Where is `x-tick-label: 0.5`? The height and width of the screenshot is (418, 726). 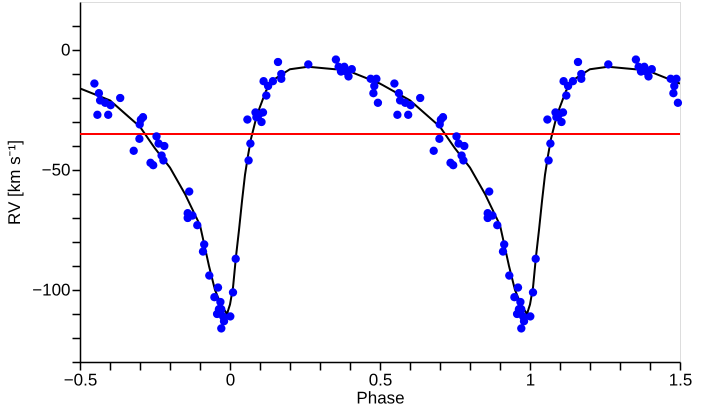 x-tick-label: 0.5 is located at coordinates (380, 380).